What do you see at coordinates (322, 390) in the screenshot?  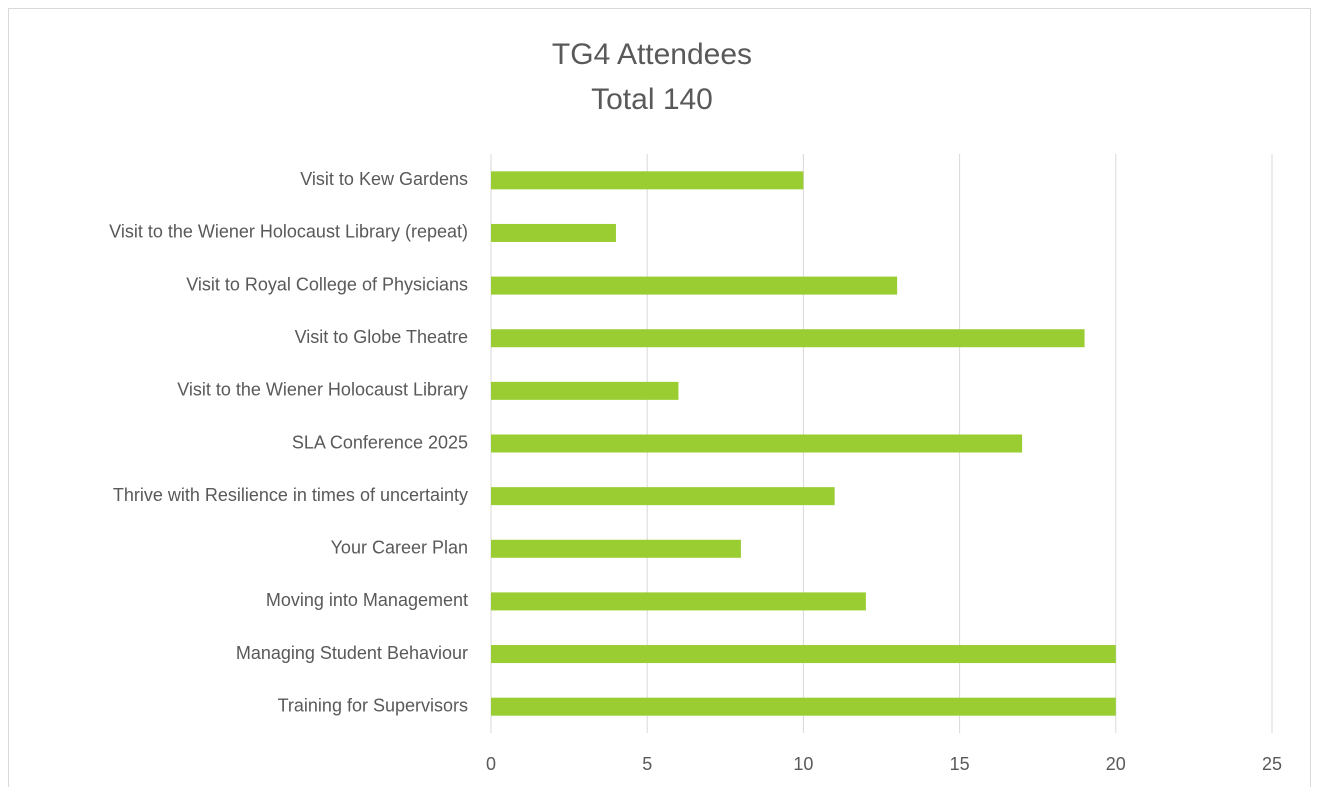 I see `y-tick-label: Visit to the Wiener Holocaust Library` at bounding box center [322, 390].